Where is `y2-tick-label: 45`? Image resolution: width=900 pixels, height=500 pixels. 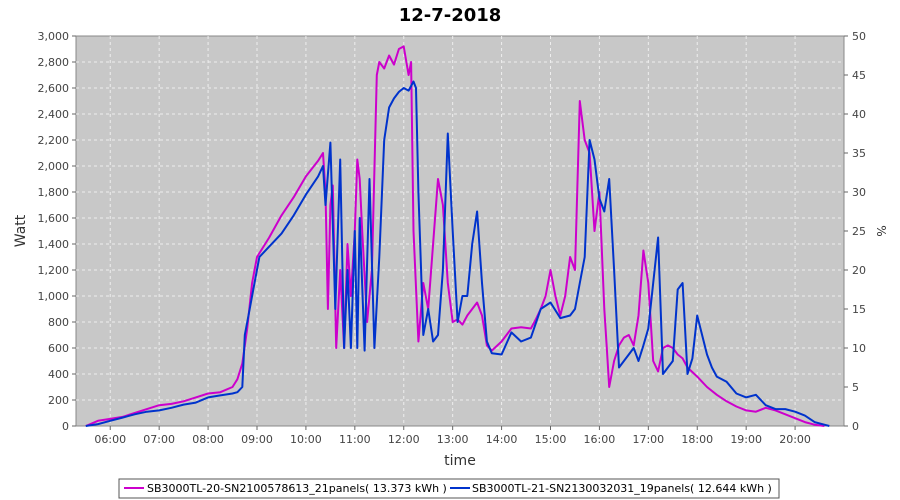
y2-tick-label: 45 is located at coordinates (859, 75).